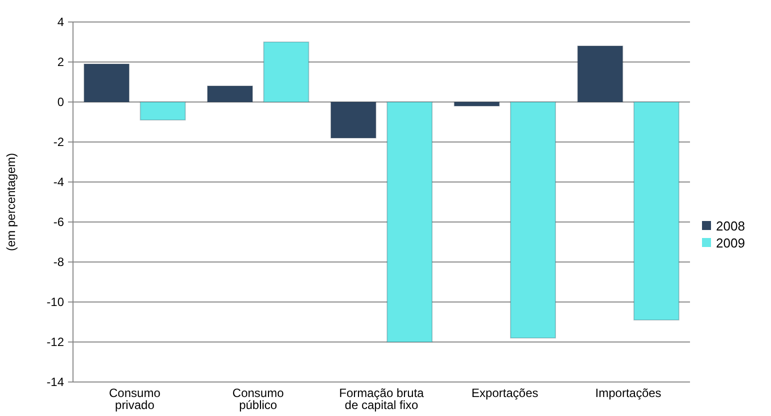 The height and width of the screenshot is (416, 771). Describe the element at coordinates (730, 243) in the screenshot. I see `legend-label: 2009` at that location.